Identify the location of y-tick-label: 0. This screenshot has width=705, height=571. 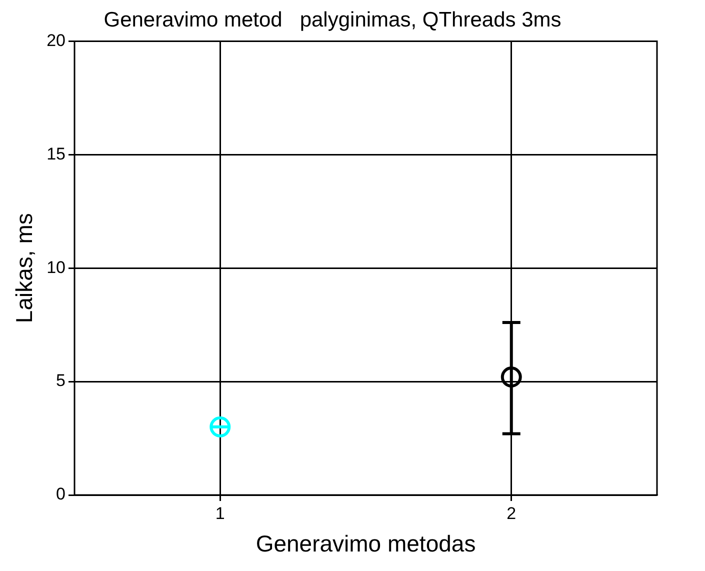
(61, 494).